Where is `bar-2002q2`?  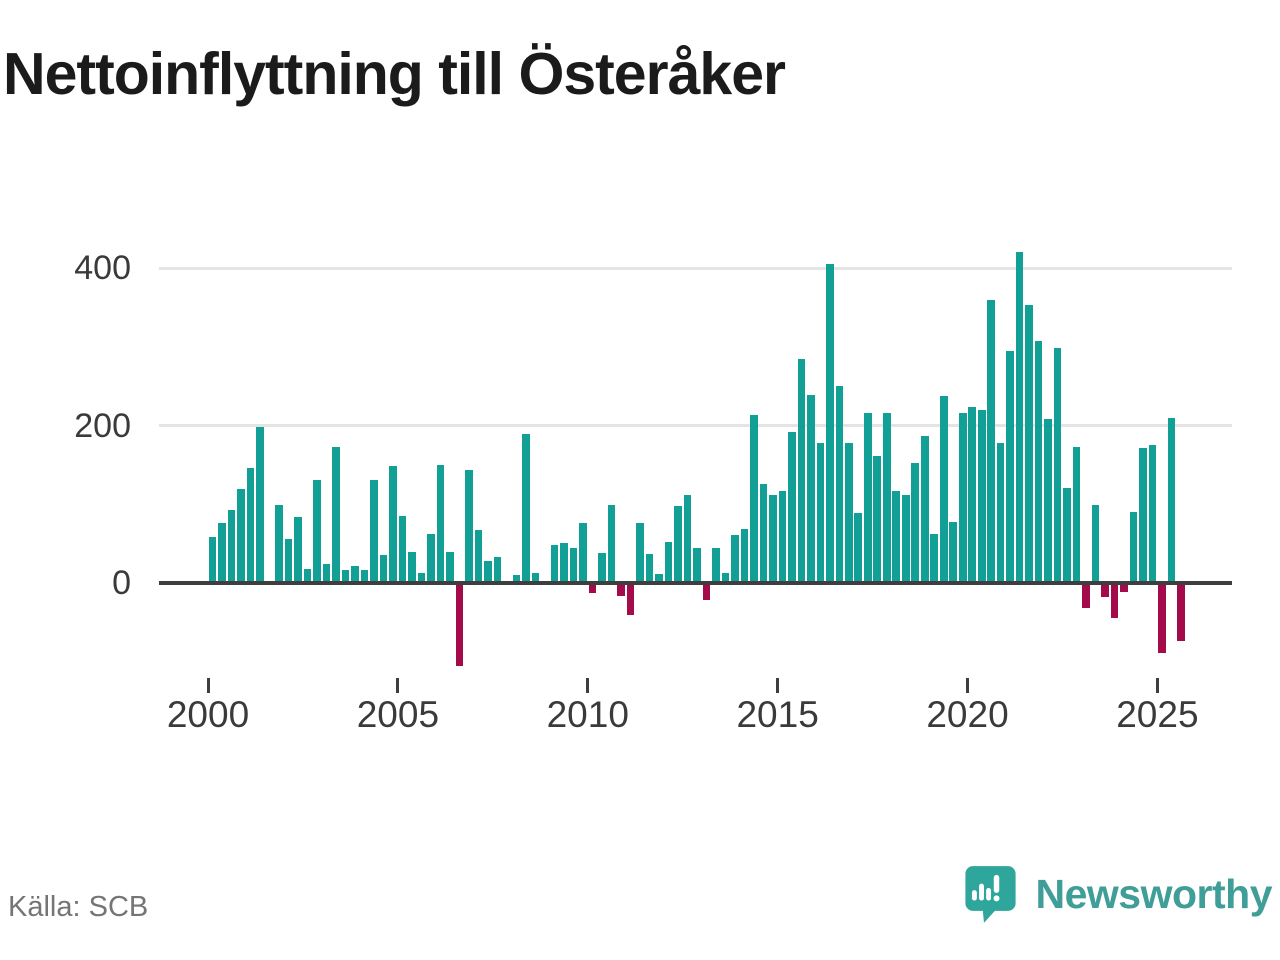 bar-2002q2 is located at coordinates (298, 549).